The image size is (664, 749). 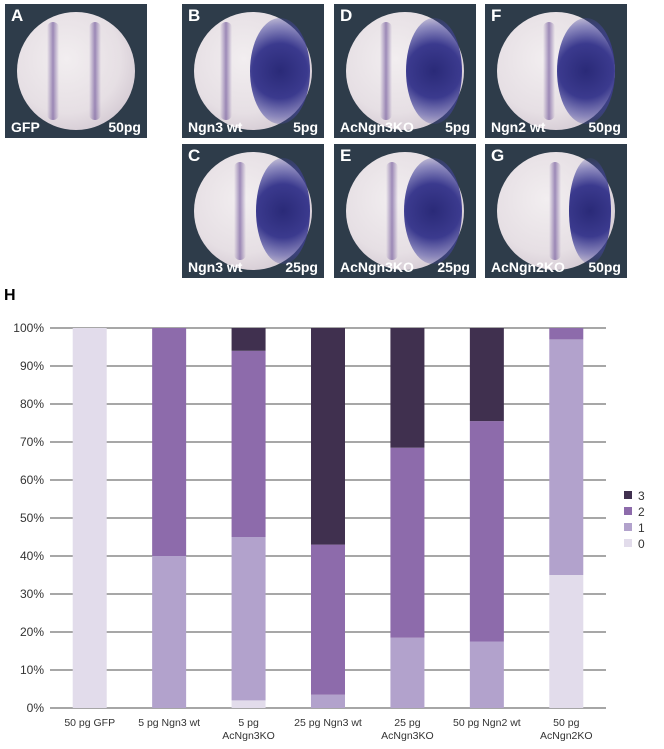 I want to click on panel-a: A GFP 50pg, so click(x=76, y=71).